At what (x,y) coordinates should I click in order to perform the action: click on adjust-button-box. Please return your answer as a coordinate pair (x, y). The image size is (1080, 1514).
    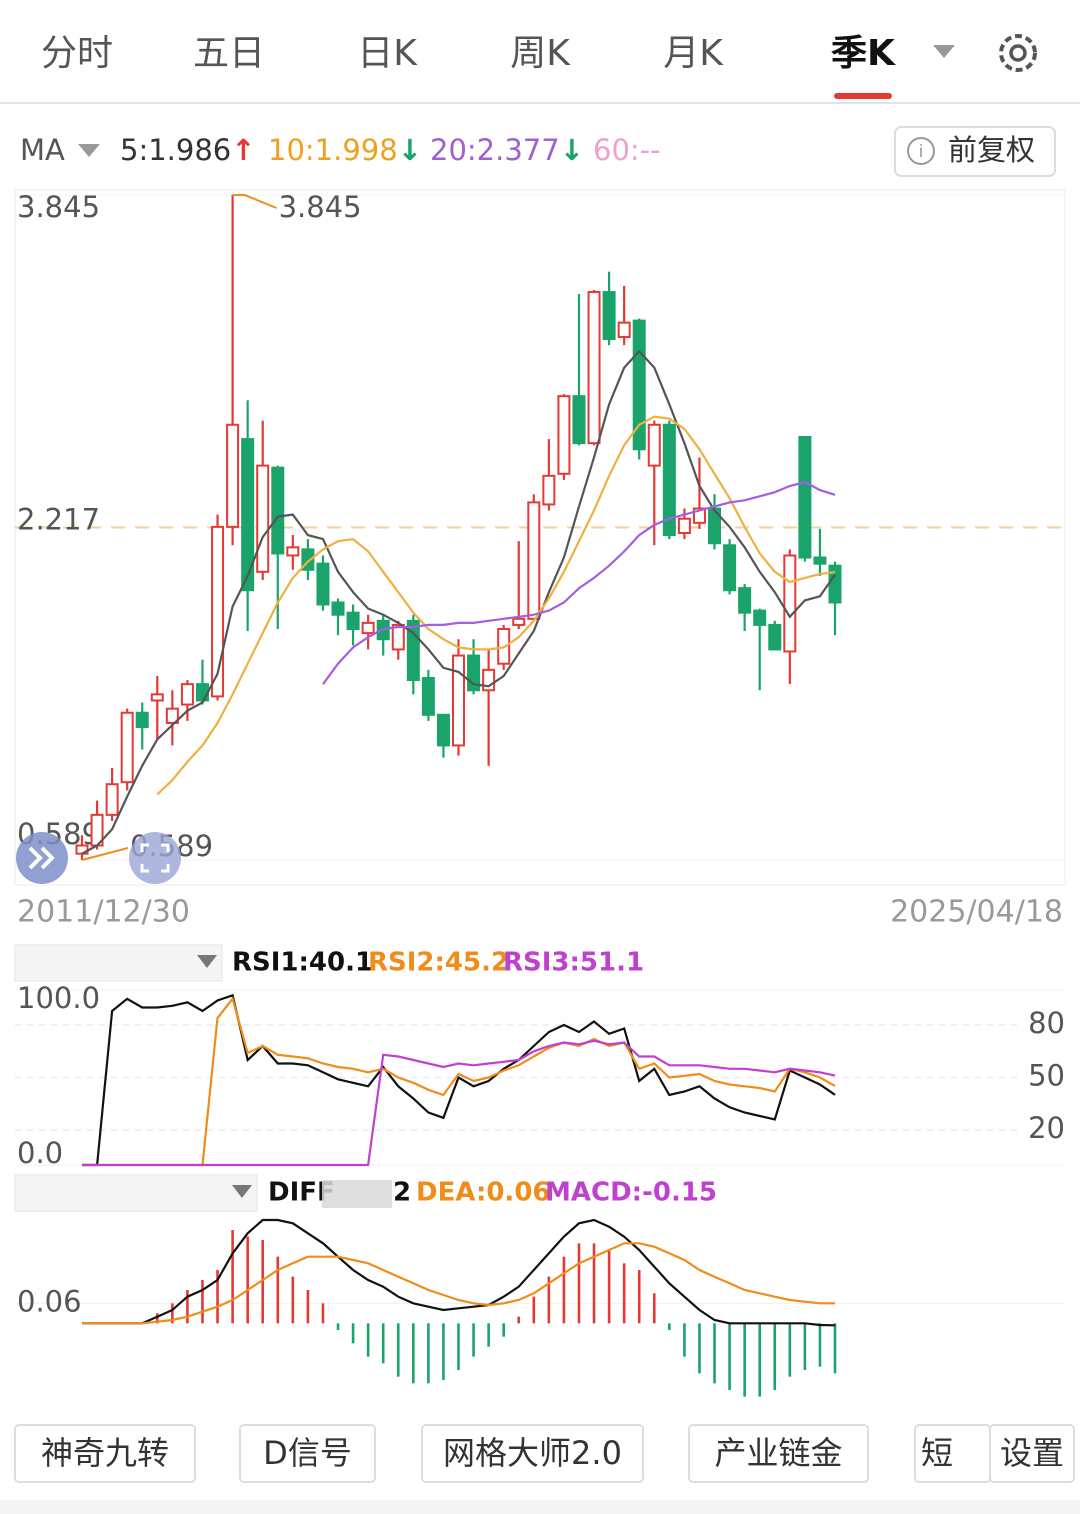
    Looking at the image, I should click on (975, 151).